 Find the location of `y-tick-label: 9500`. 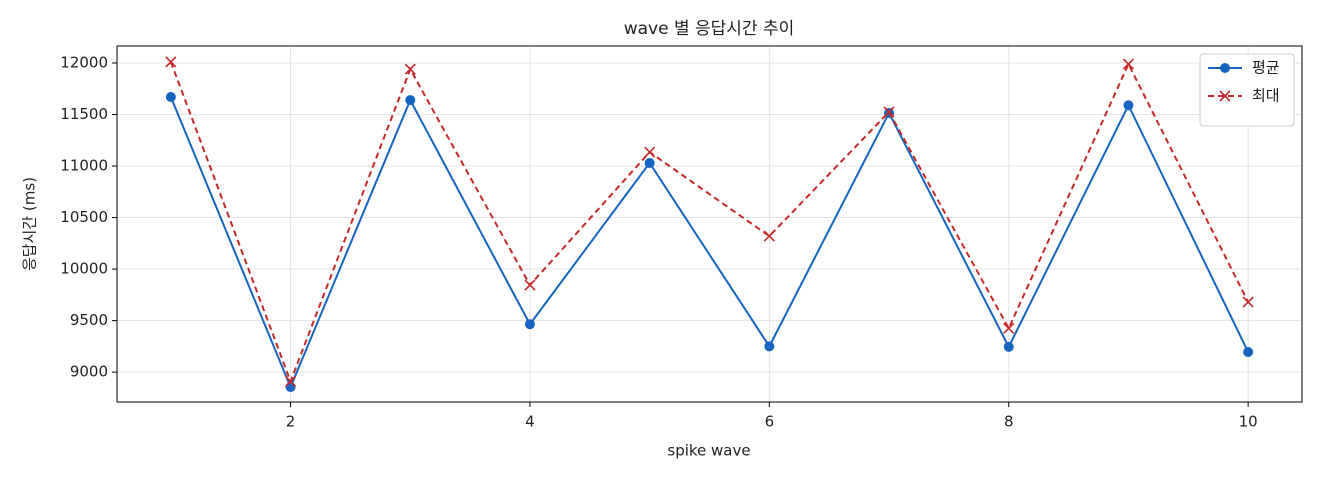

y-tick-label: 9500 is located at coordinates (89, 320).